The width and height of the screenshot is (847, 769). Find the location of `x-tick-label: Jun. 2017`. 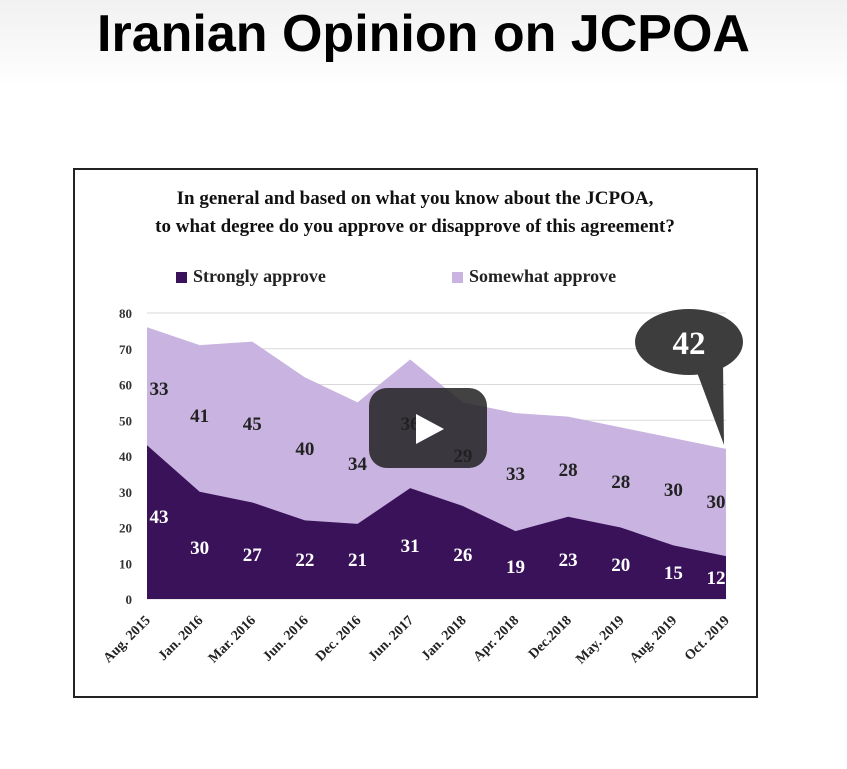

x-tick-label: Jun. 2017 is located at coordinates (391, 638).